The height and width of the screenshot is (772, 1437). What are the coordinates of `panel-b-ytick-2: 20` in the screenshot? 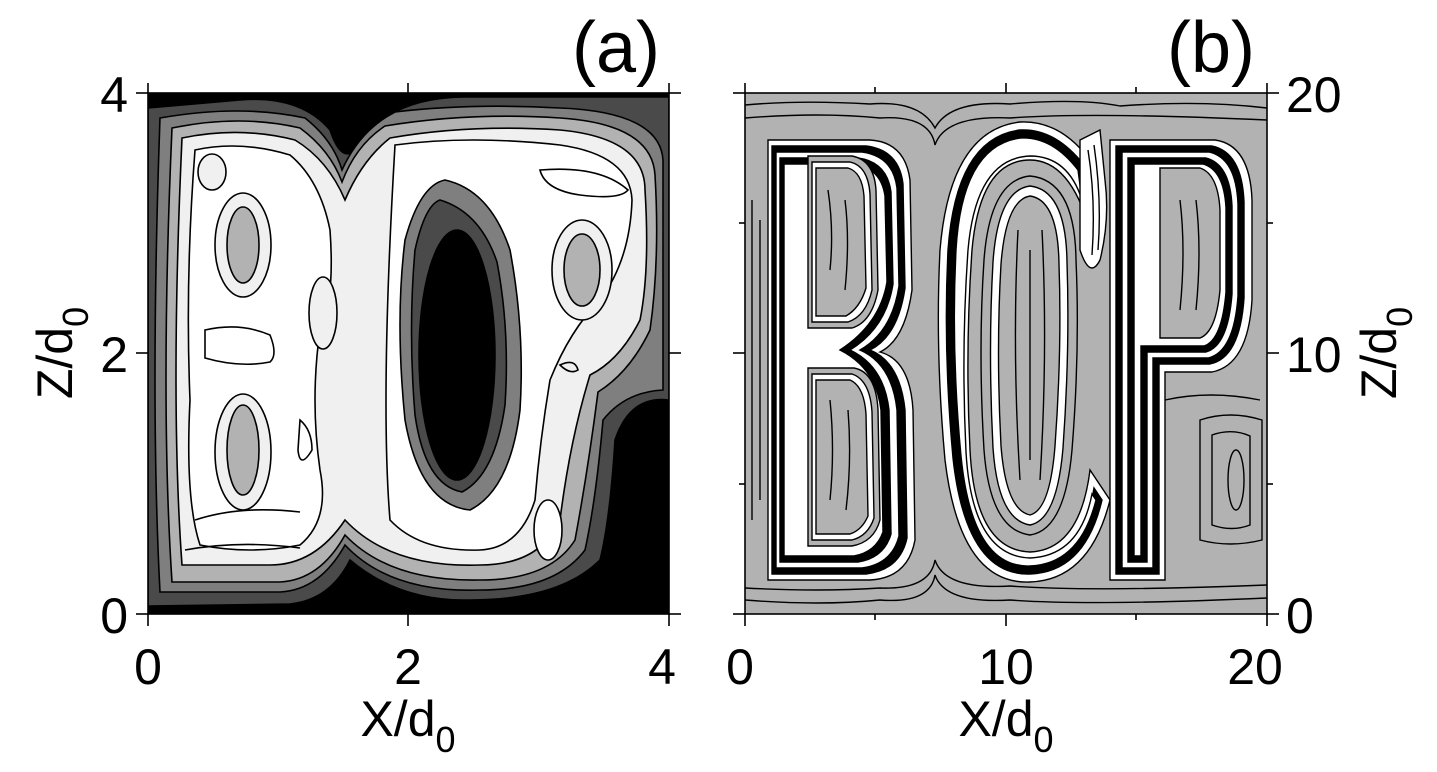 It's located at (1314, 95).